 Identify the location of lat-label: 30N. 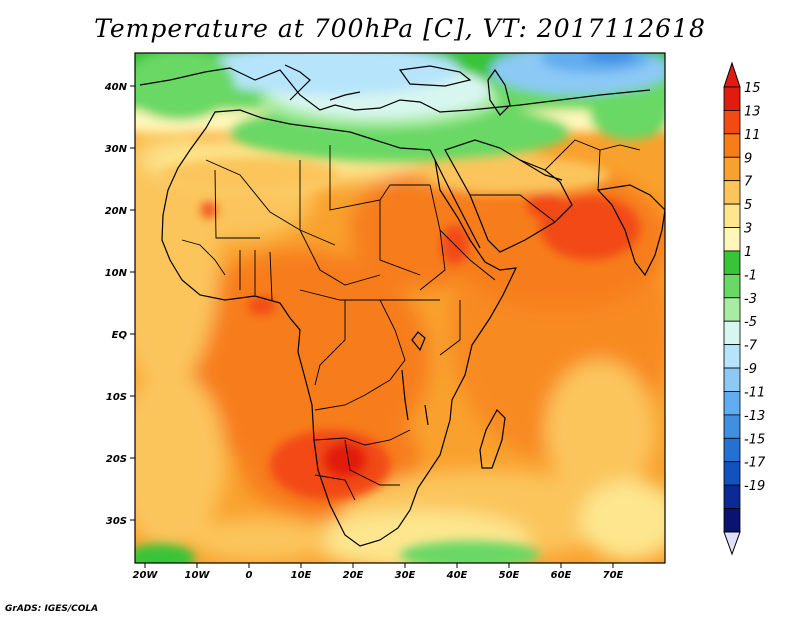
(116, 149).